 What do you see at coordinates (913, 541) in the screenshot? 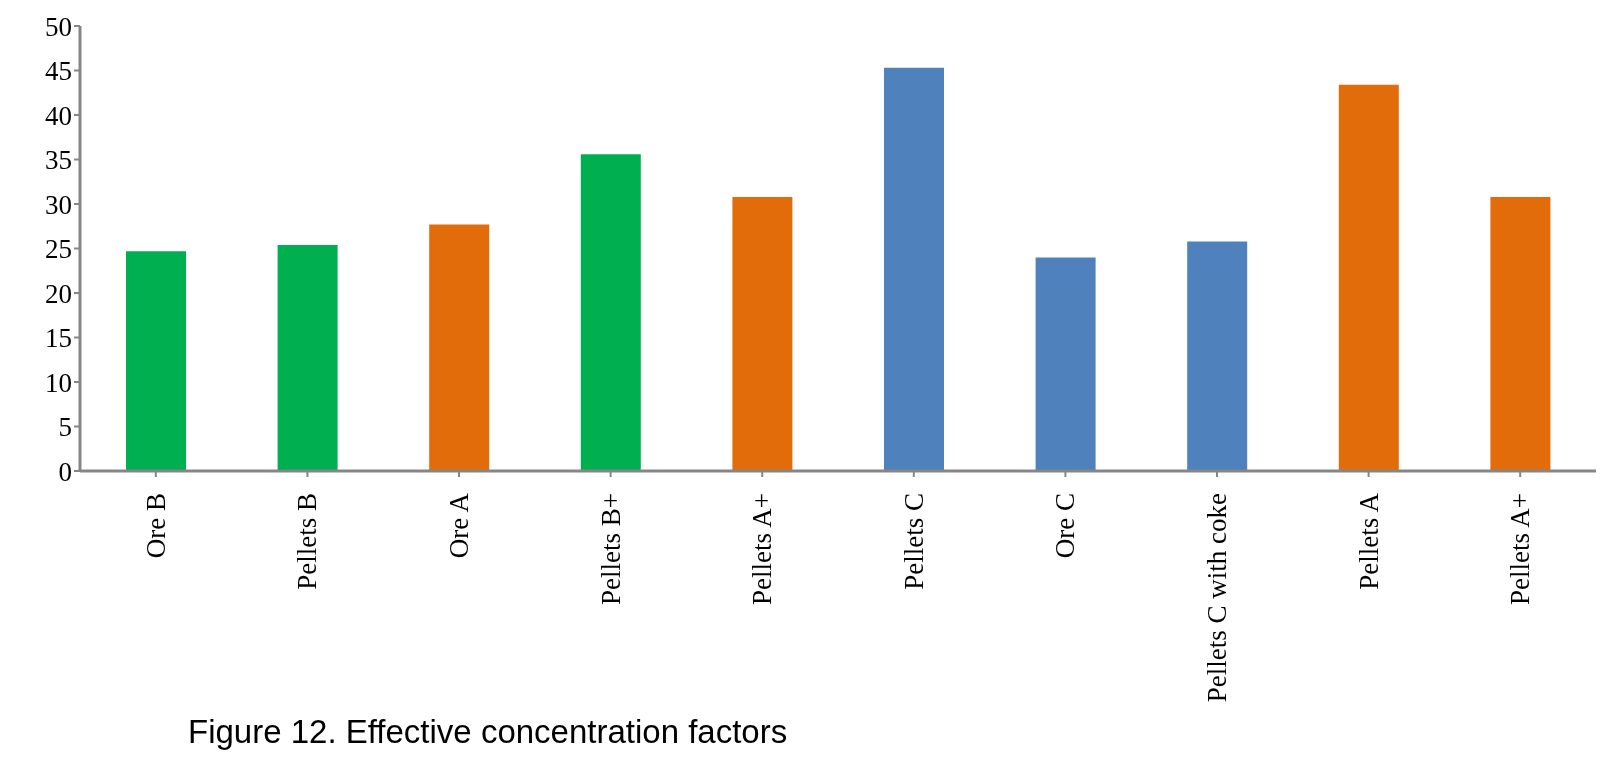
I see `x-tick-label: Pellets C` at bounding box center [913, 541].